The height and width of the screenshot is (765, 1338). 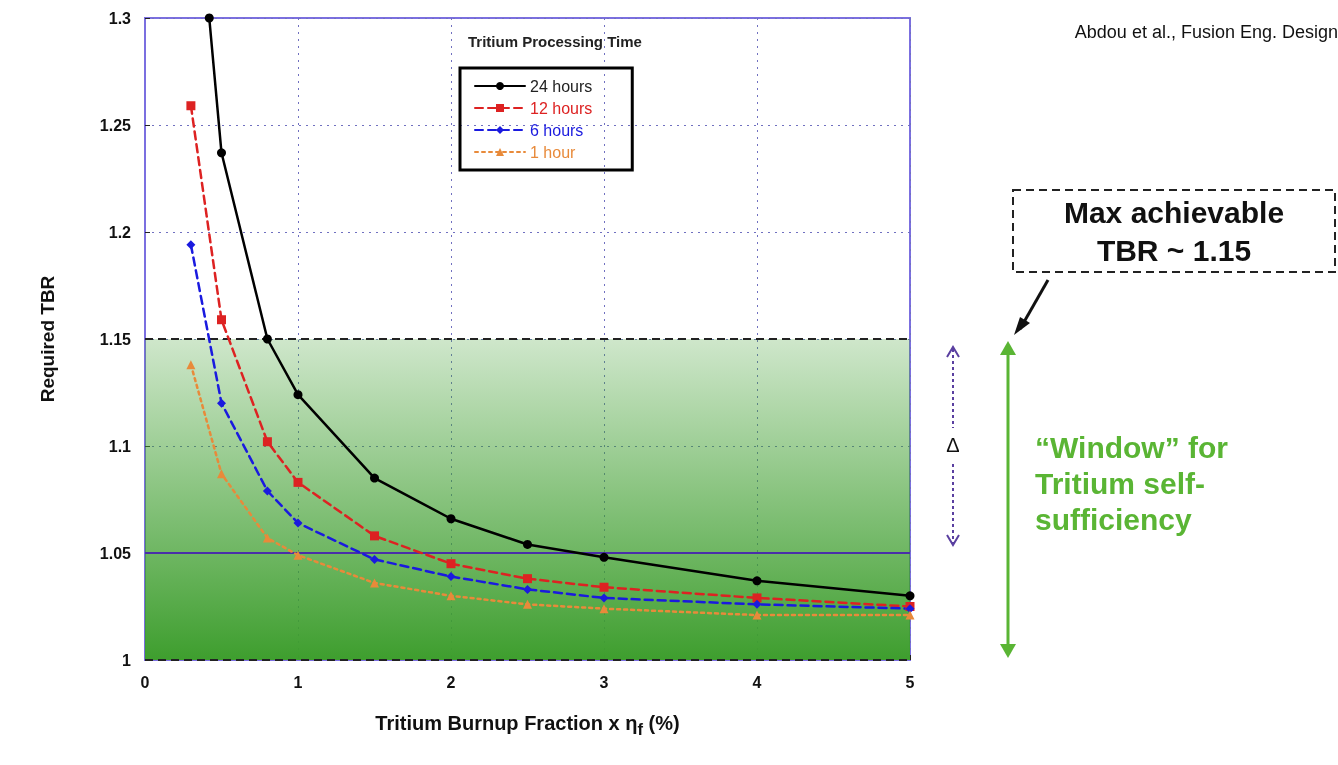 I want to click on legend-label: 12 hours, so click(x=561, y=108).